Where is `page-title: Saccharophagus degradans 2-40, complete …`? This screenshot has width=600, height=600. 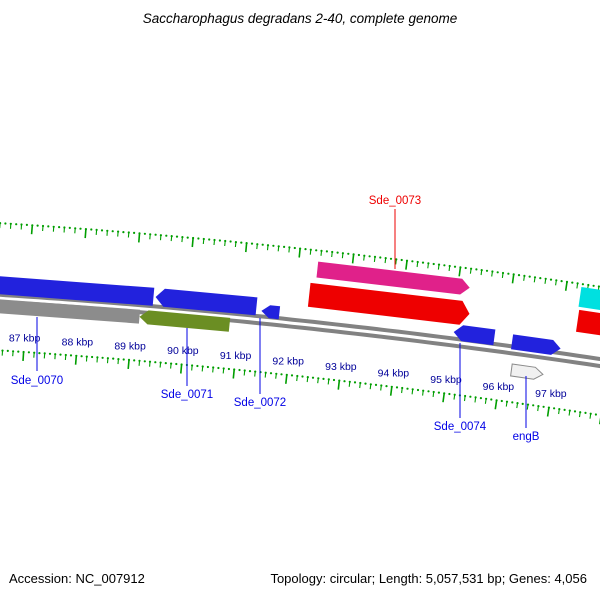 page-title: Saccharophagus degradans 2-40, complete … is located at coordinates (300, 18).